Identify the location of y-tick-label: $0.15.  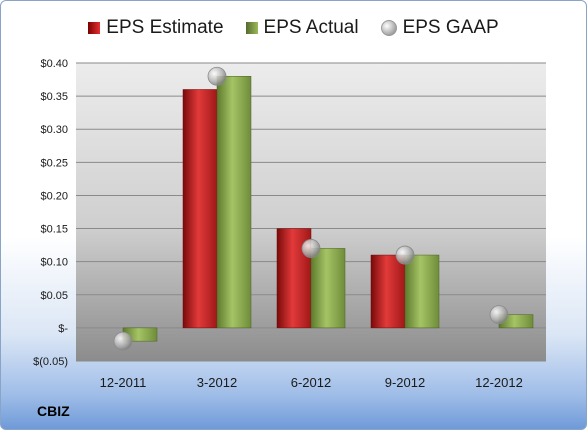
(54, 230).